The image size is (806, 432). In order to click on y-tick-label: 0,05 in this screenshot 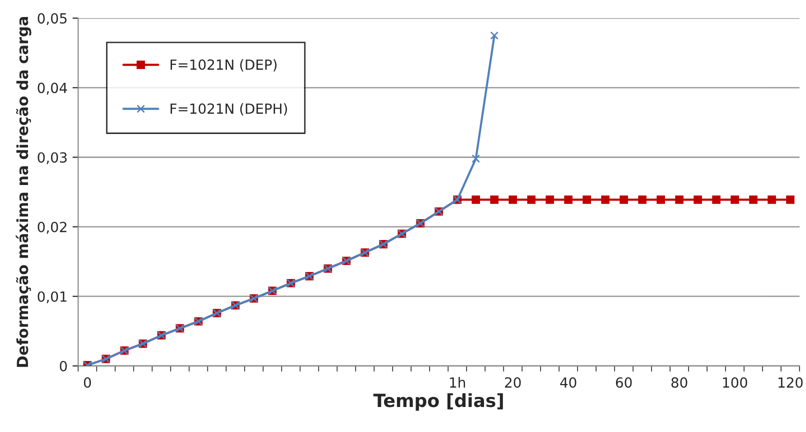, I will do `click(52, 19)`.